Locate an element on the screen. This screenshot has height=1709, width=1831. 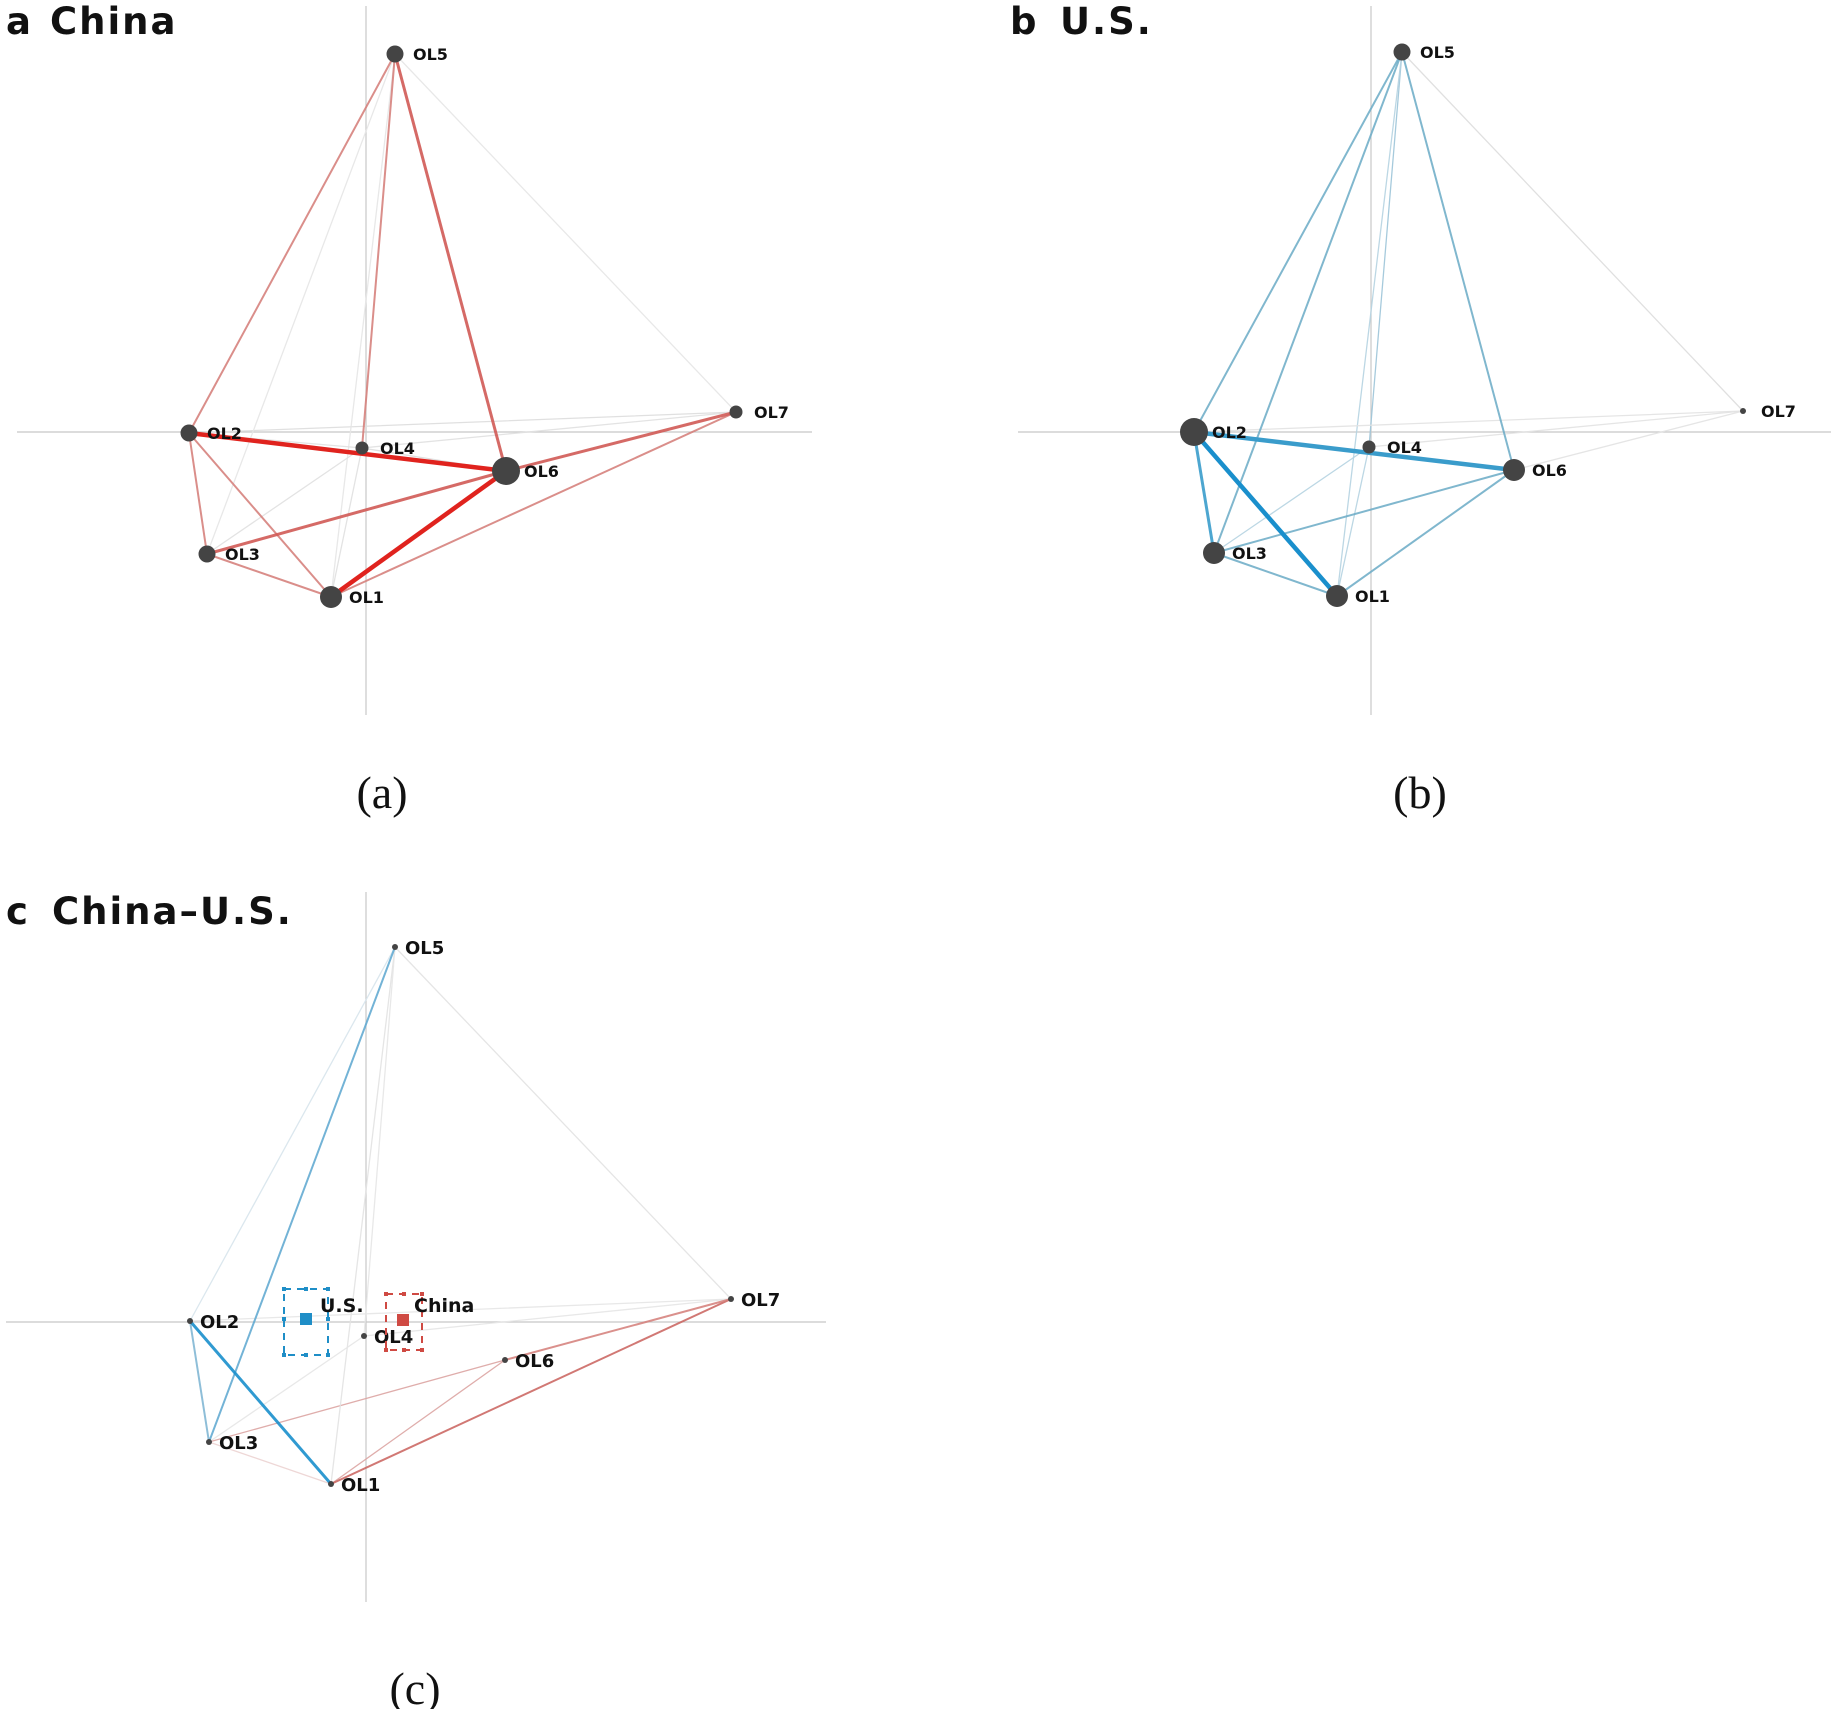
panel-c-edges is located at coordinates (460, 1216).